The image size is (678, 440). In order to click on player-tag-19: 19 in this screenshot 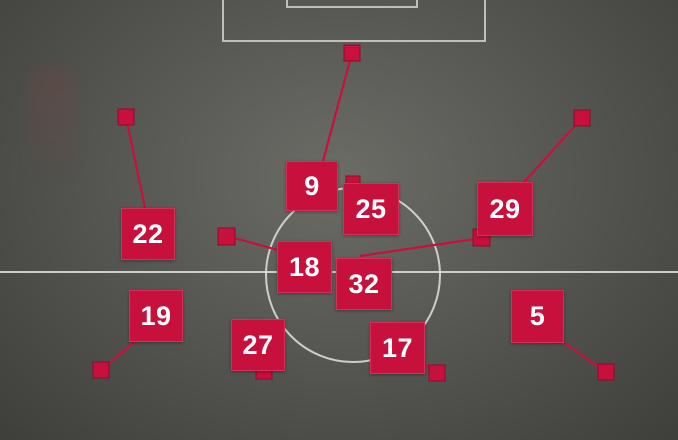, I will do `click(156, 316)`.